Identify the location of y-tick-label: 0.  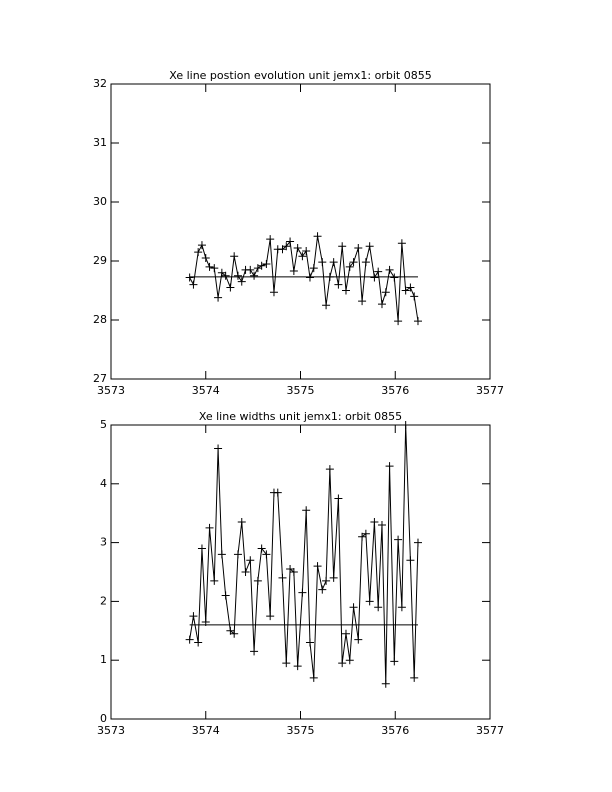
(103, 718).